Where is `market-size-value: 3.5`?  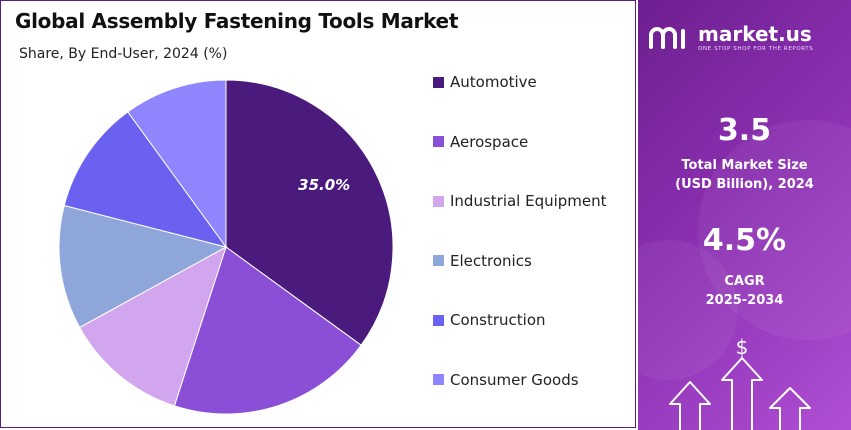 market-size-value: 3.5 is located at coordinates (744, 130).